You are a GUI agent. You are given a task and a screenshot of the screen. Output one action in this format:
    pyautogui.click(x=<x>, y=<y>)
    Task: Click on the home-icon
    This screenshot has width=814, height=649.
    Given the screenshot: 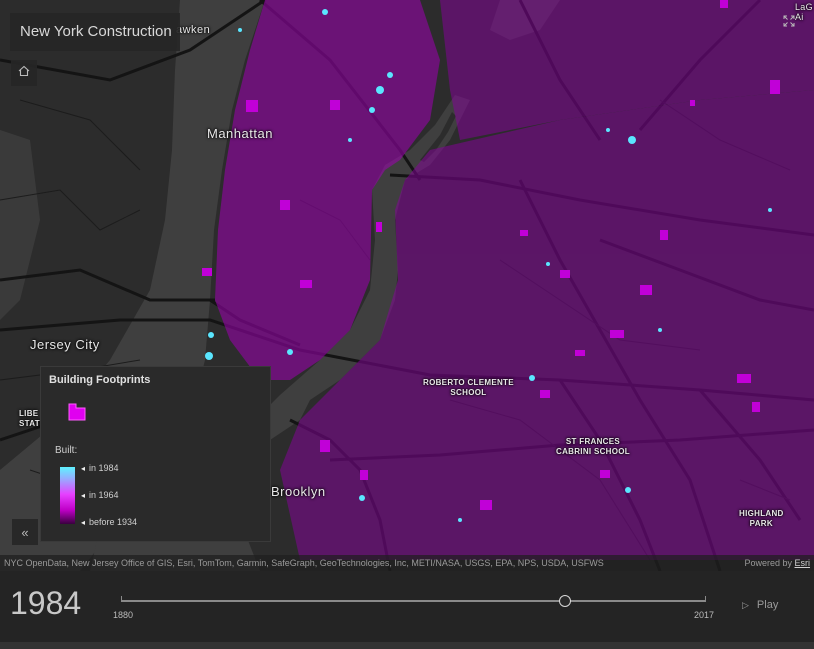 What is the action you would take?
    pyautogui.click(x=24, y=73)
    